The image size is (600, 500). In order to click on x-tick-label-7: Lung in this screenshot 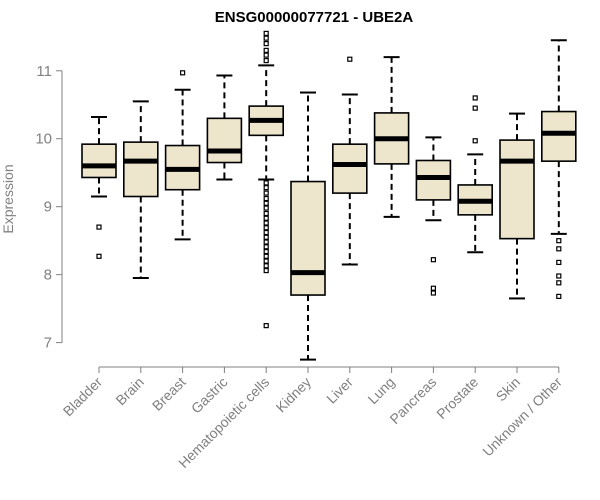, I will do `click(380, 390)`.